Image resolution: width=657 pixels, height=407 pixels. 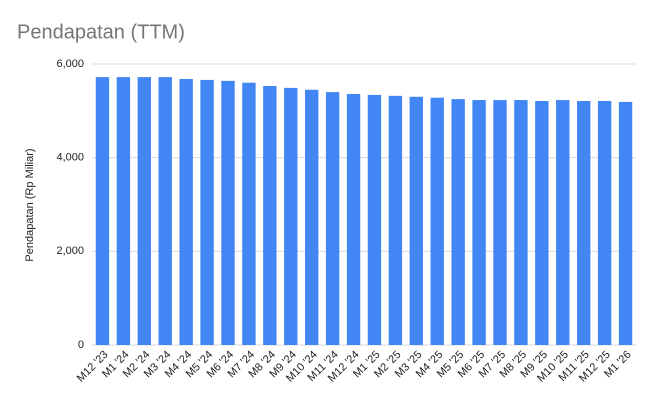 What do you see at coordinates (70, 251) in the screenshot?
I see `y-tick-label: 2,000` at bounding box center [70, 251].